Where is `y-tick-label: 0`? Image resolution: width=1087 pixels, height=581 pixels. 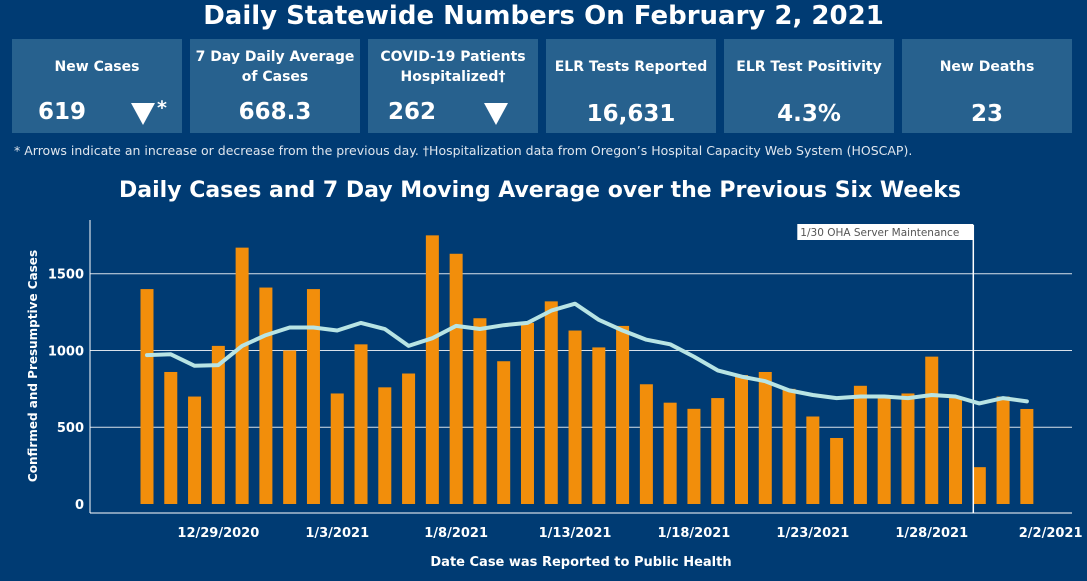 y-tick-label: 0 is located at coordinates (79, 505).